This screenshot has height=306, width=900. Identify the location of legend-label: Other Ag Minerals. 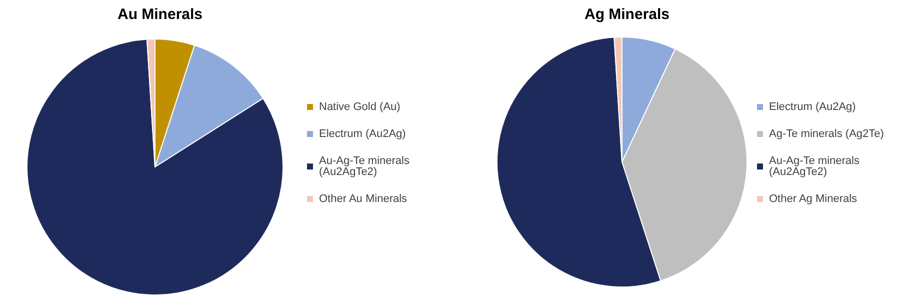
(813, 199).